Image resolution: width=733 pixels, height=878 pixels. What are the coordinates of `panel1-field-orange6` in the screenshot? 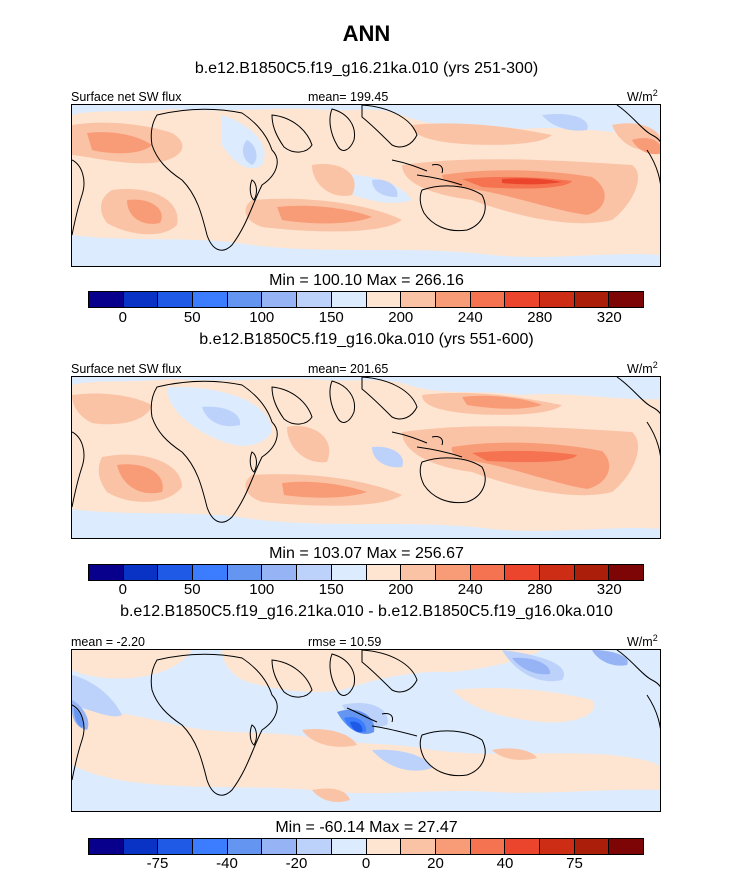 It's located at (333, 180).